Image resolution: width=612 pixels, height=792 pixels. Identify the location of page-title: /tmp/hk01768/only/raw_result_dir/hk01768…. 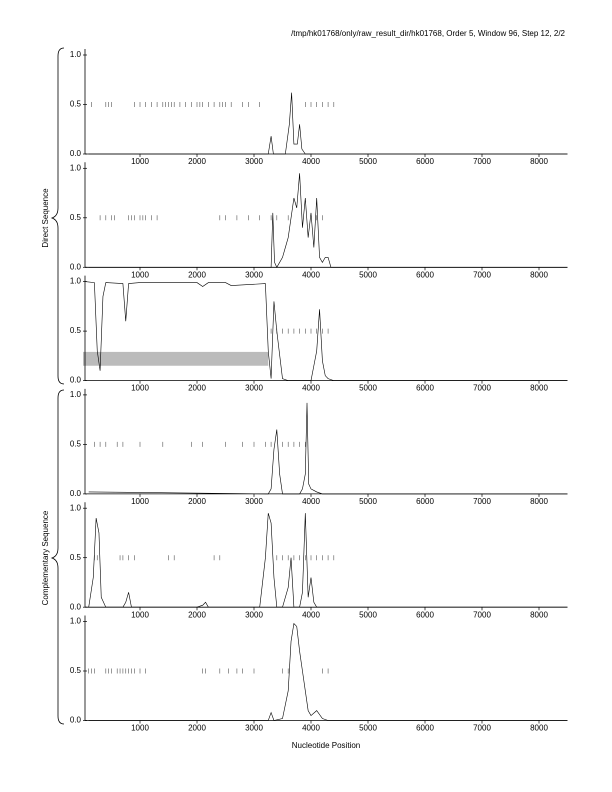
(428, 33).